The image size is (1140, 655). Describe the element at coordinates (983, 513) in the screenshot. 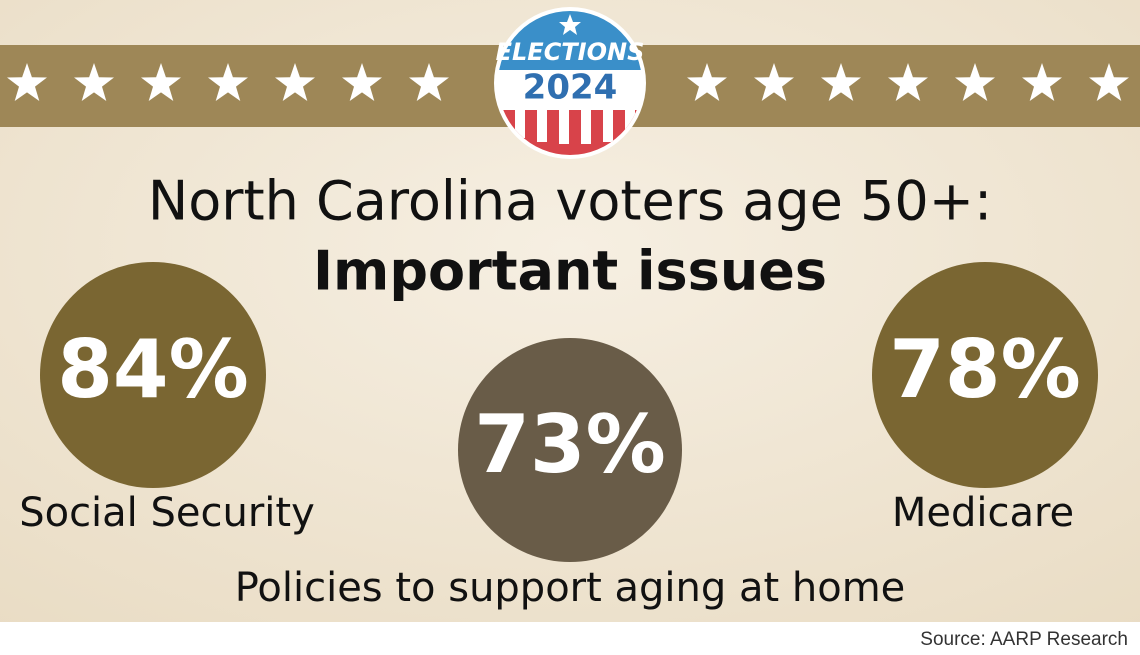

I see `issue-label: Medicare` at that location.